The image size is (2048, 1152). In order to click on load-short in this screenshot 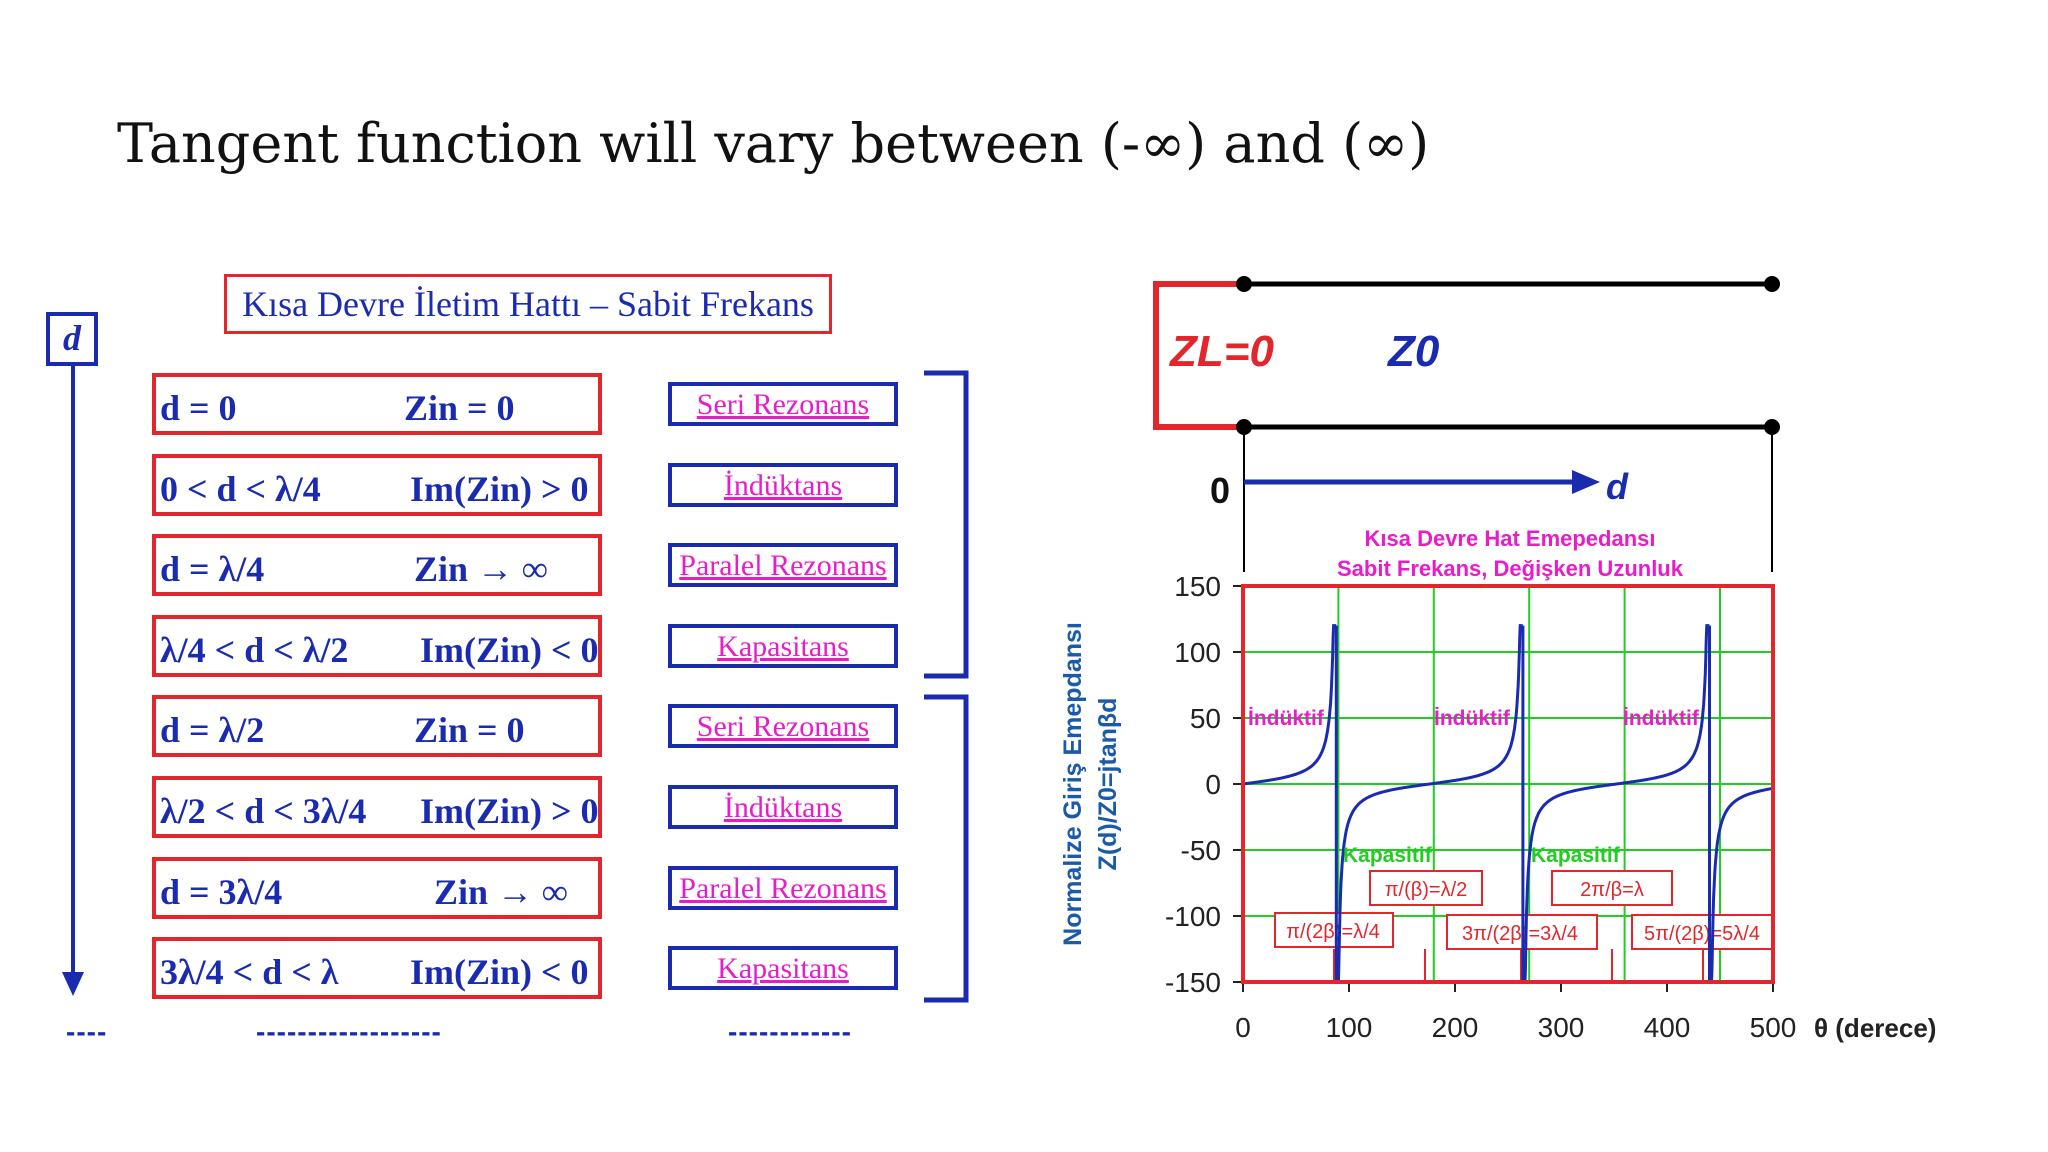, I will do `click(1199, 355)`.